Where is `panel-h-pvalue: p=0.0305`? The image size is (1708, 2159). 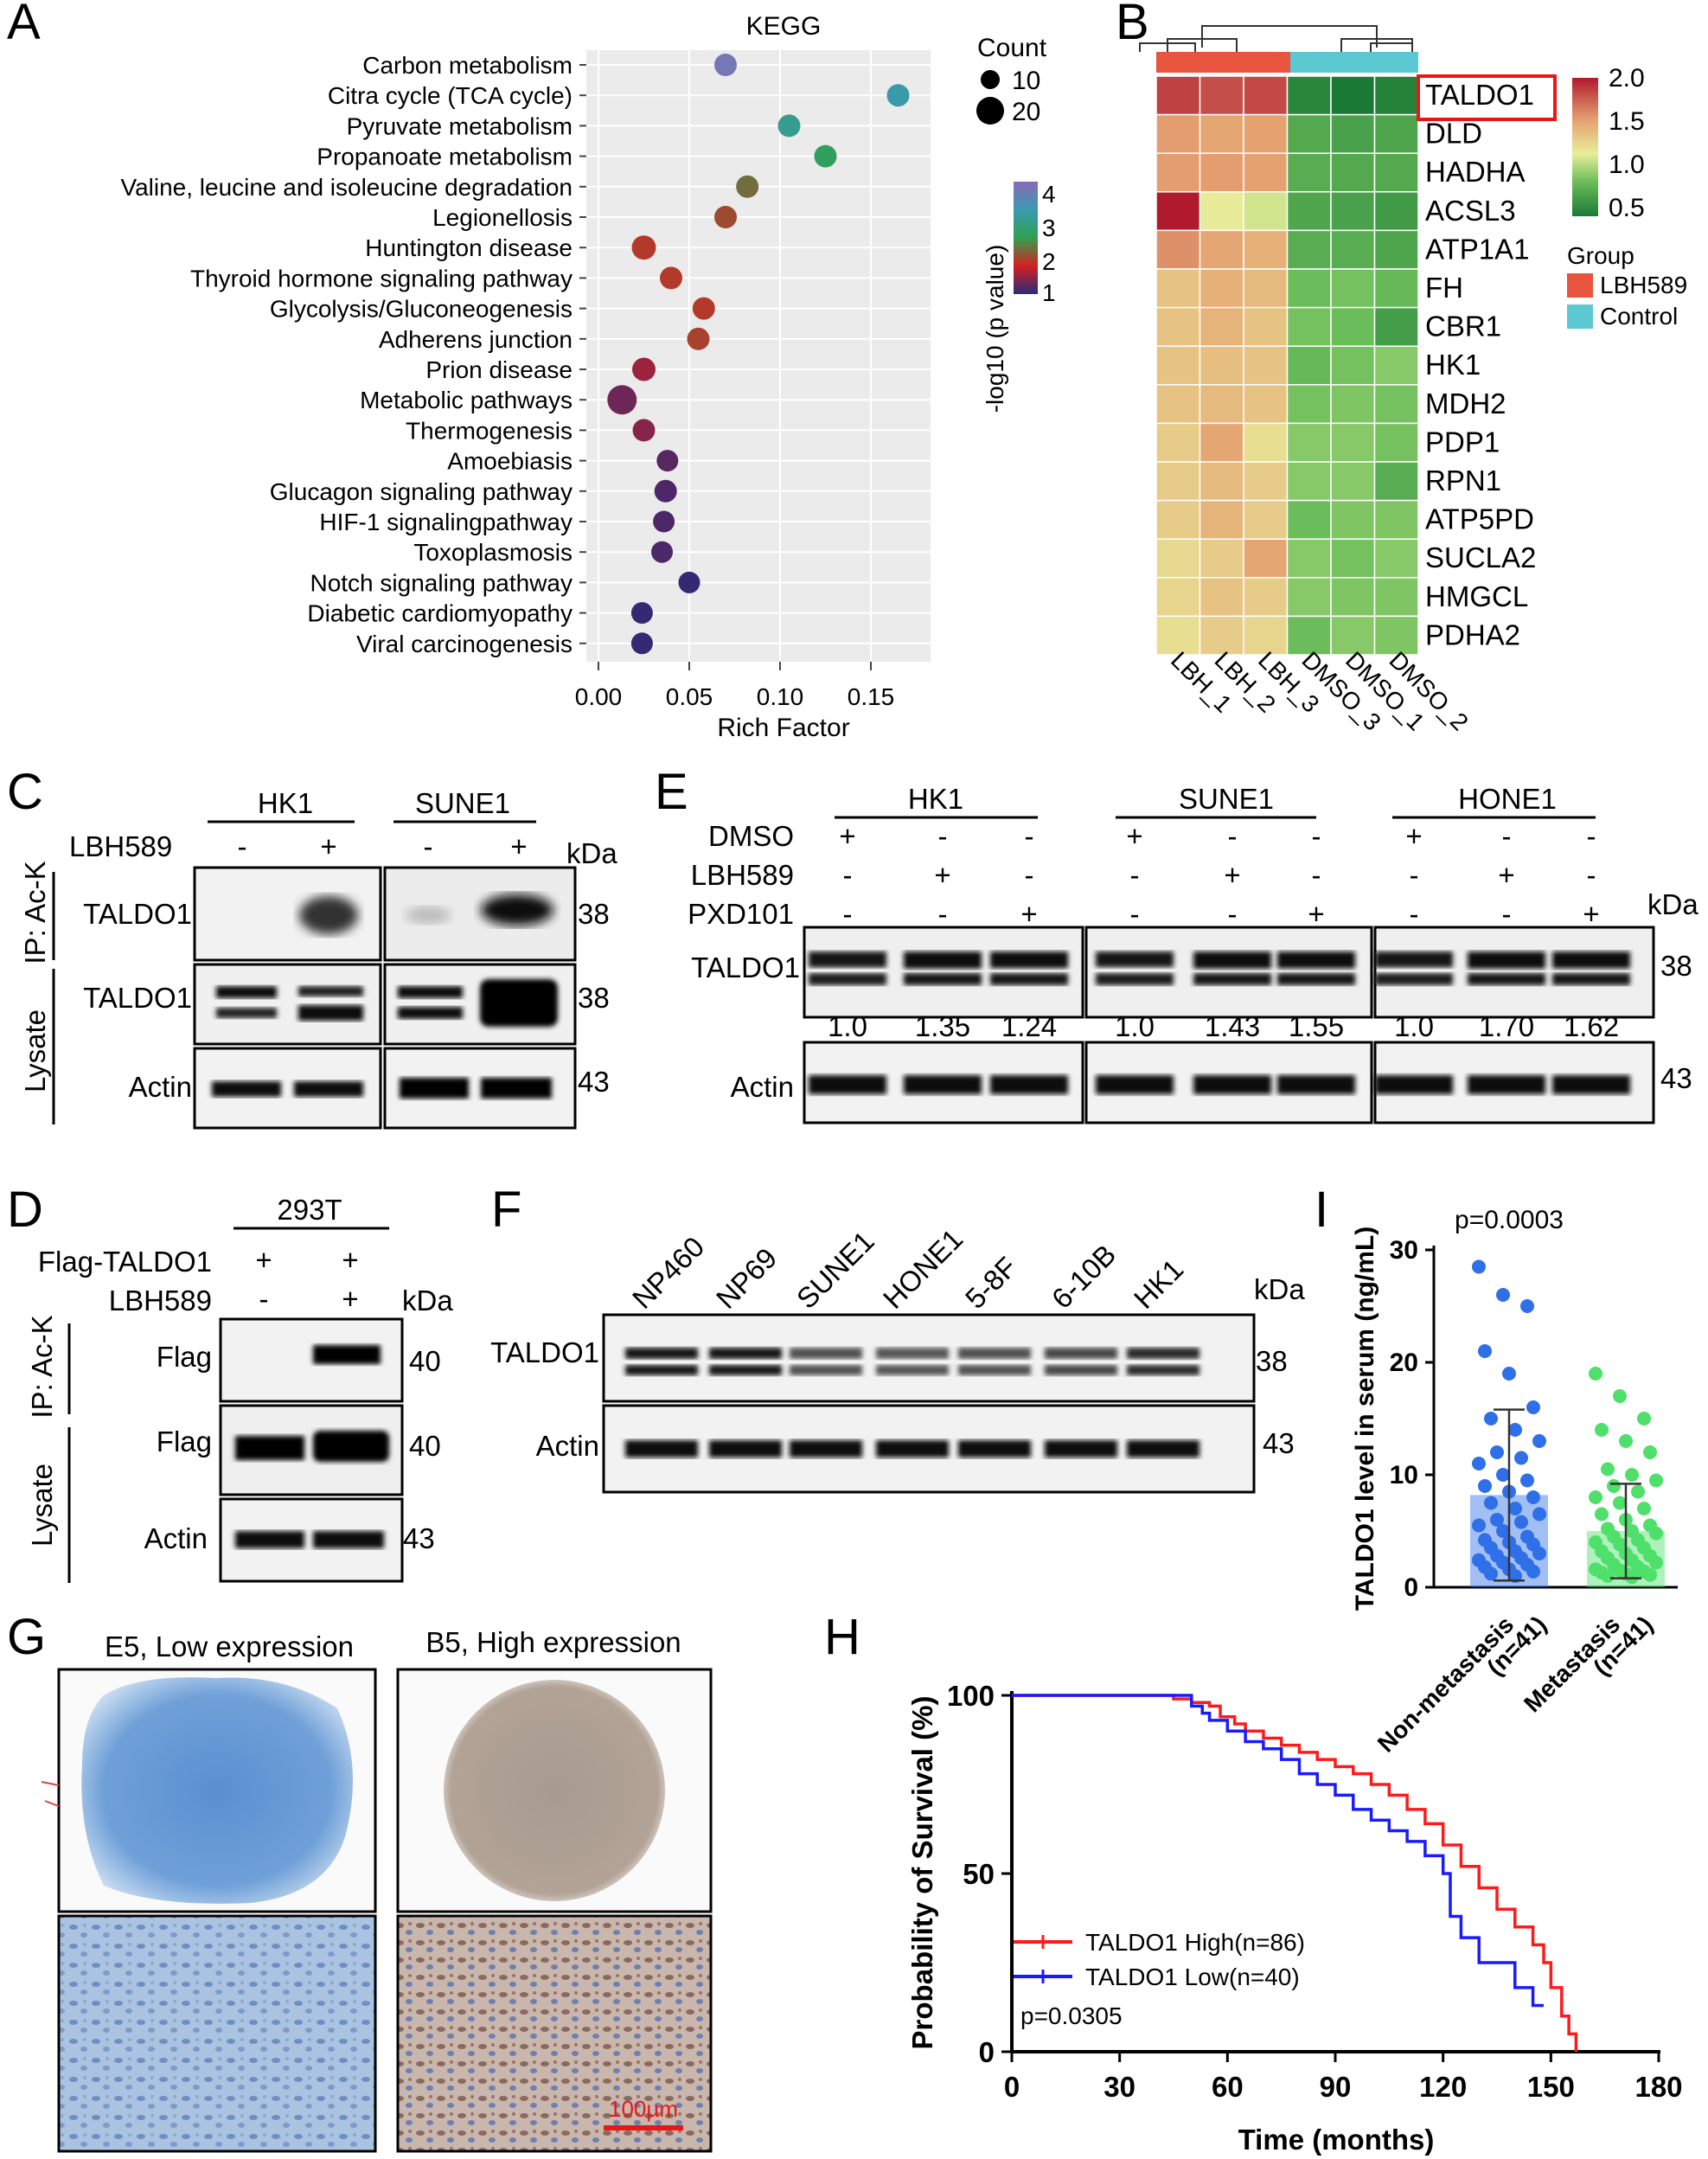
panel-h-pvalue: p=0.0305 is located at coordinates (1071, 2016).